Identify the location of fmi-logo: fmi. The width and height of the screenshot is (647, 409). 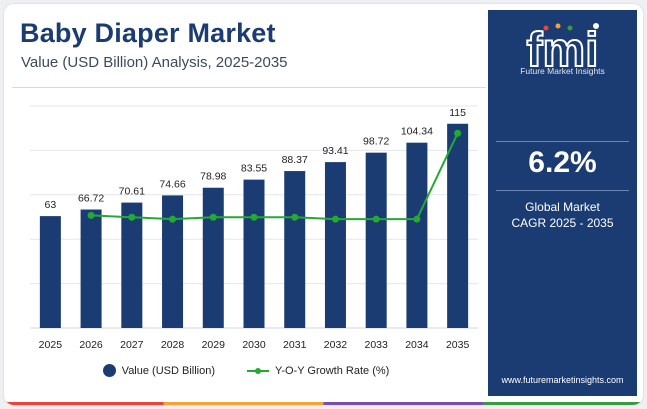
(563, 50).